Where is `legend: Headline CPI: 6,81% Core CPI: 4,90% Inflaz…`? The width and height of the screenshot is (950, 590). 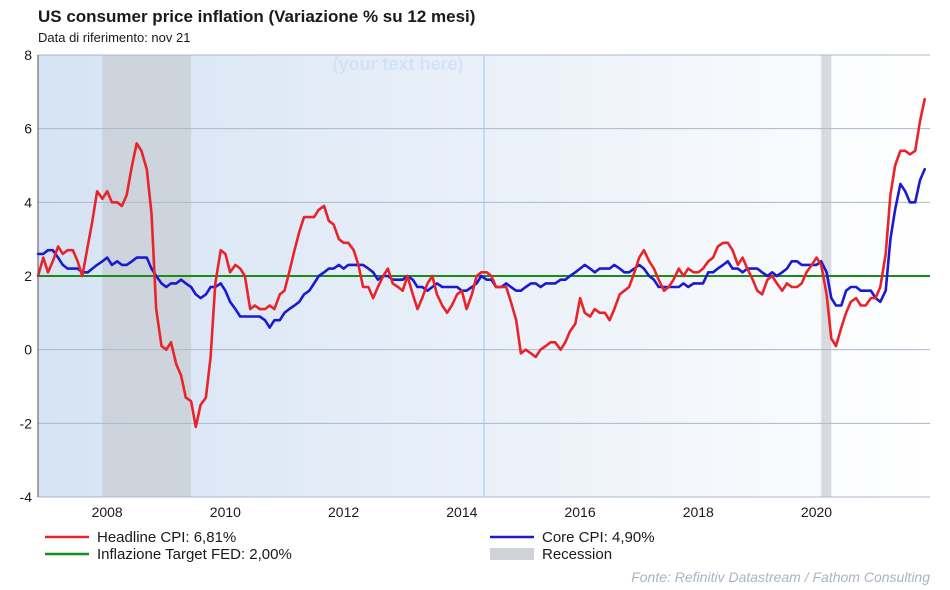 legend: Headline CPI: 6,81% Core CPI: 4,90% Inflaz… is located at coordinates (350, 546).